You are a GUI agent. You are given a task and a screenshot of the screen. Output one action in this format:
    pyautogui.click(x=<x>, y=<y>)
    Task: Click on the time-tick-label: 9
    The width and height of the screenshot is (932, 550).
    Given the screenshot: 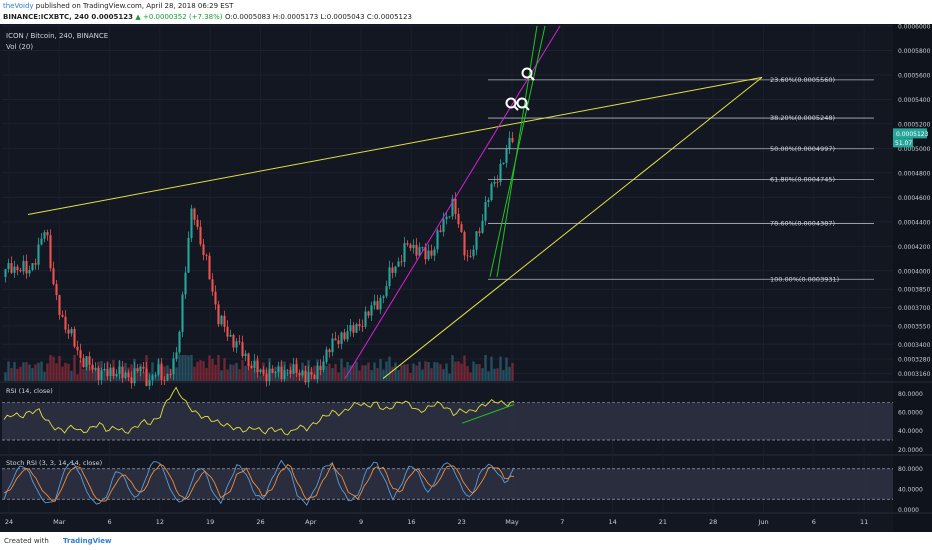 What is the action you would take?
    pyautogui.click(x=361, y=522)
    